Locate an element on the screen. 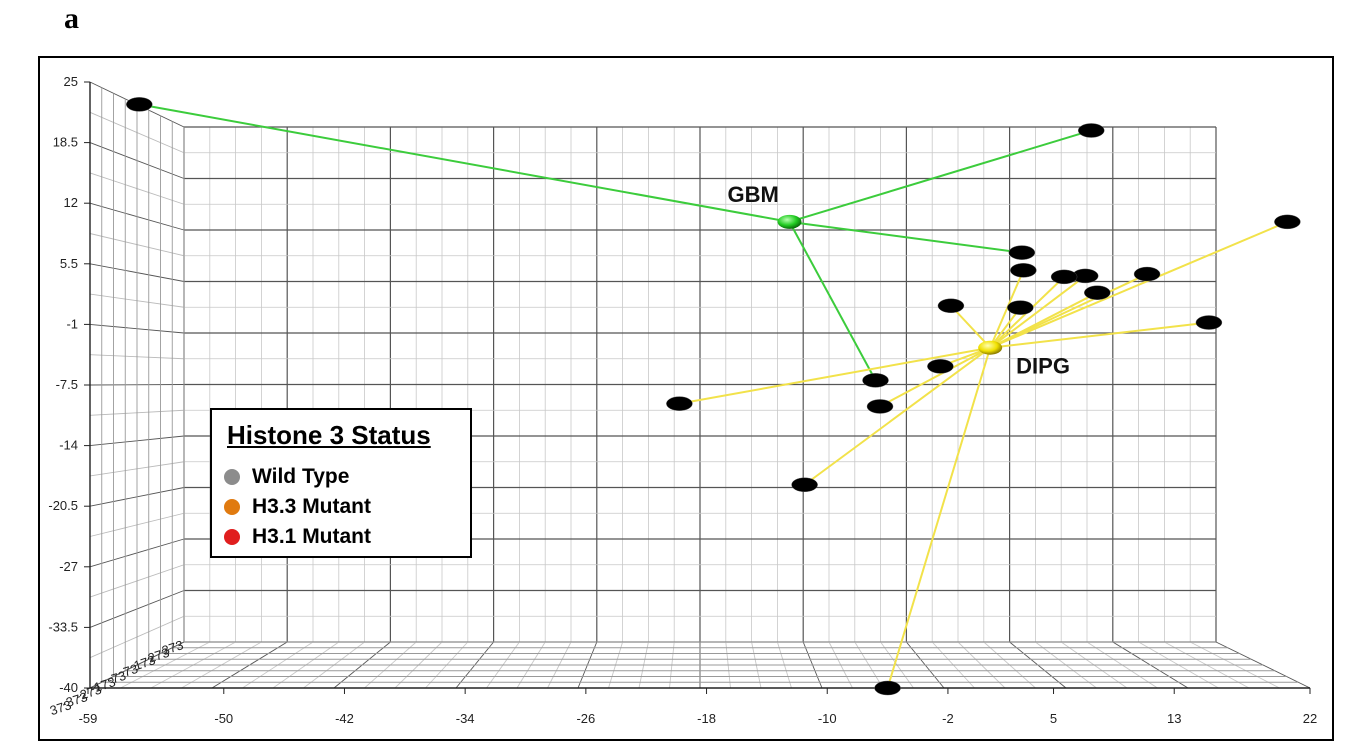 This screenshot has height=747, width=1349. depth-tick-label: 273 is located at coordinates (158, 655).